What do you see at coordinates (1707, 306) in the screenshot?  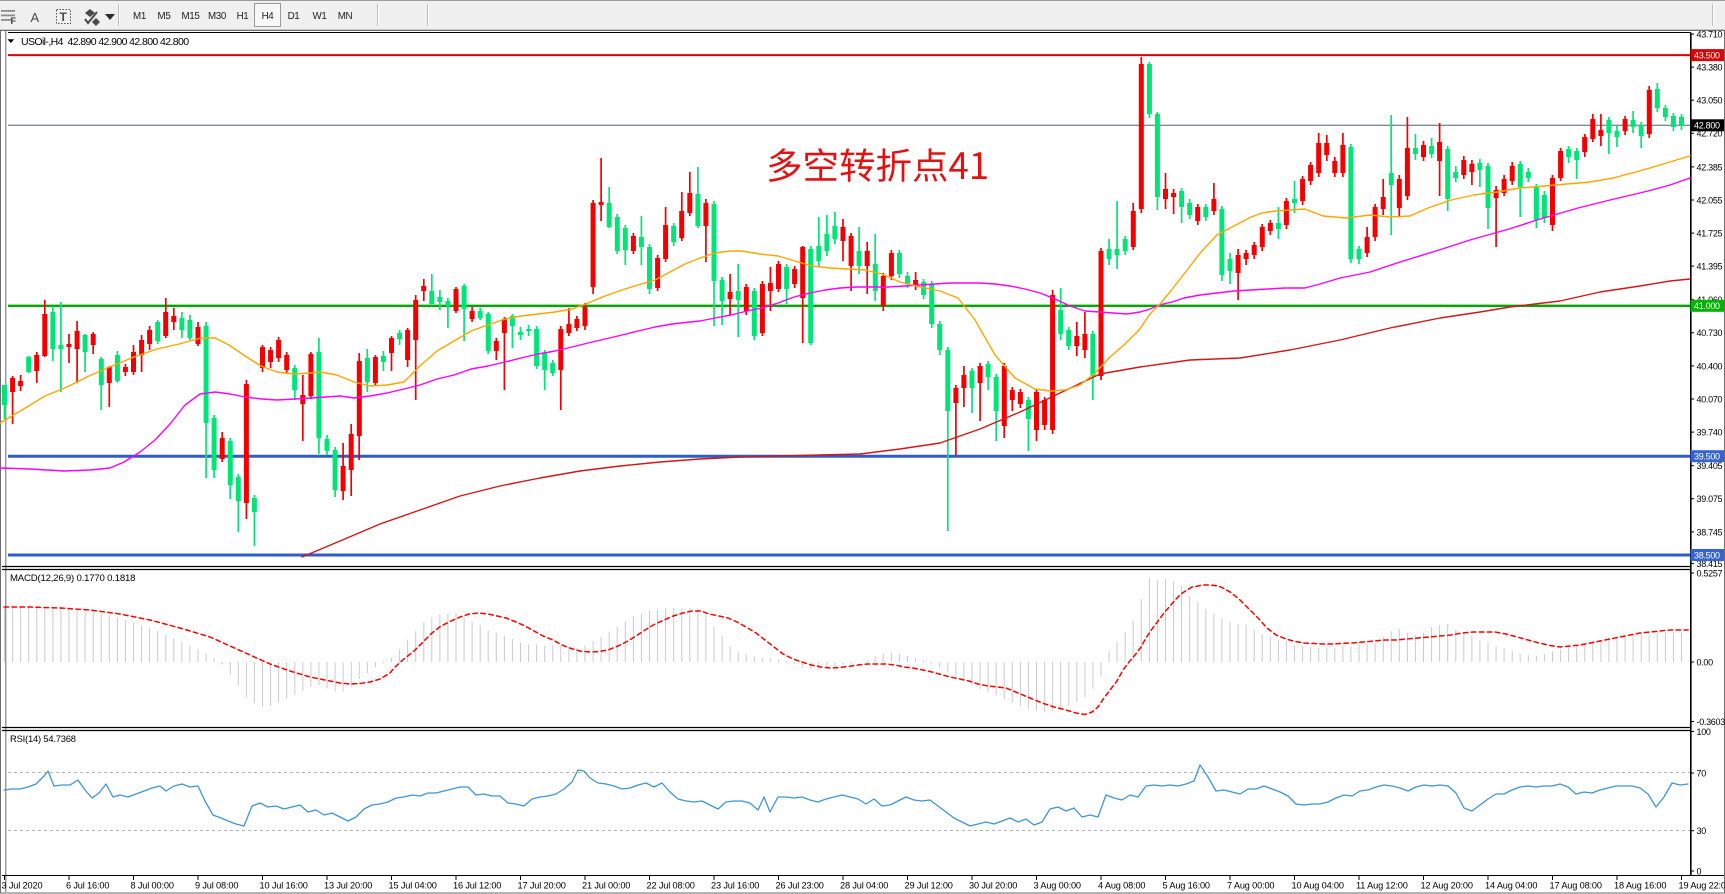 I see `svg-text: 41.000` at bounding box center [1707, 306].